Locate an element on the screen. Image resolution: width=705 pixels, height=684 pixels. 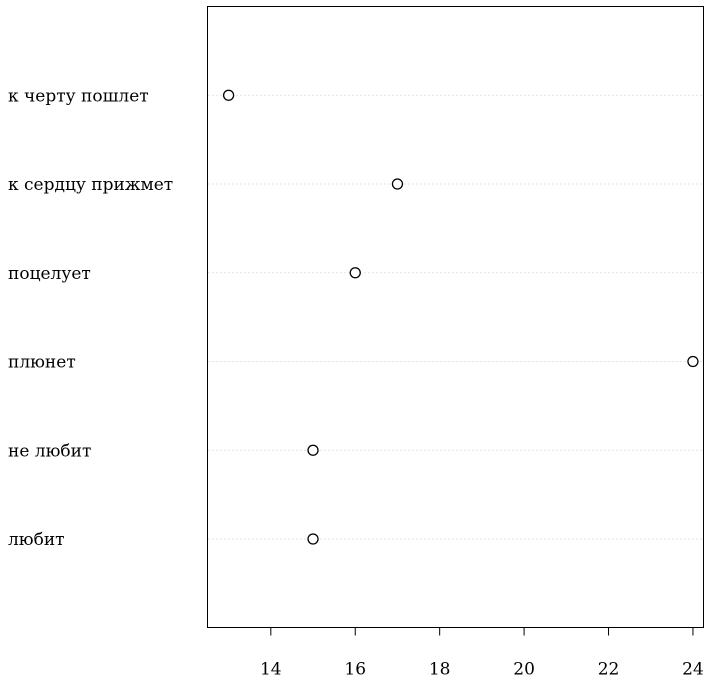
x-tick-label: 16 is located at coordinates (355, 670).